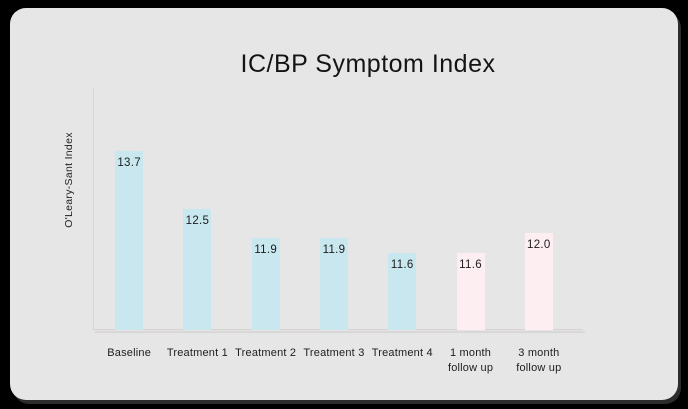  Describe the element at coordinates (538, 281) in the screenshot. I see `bar: 12.0` at that location.